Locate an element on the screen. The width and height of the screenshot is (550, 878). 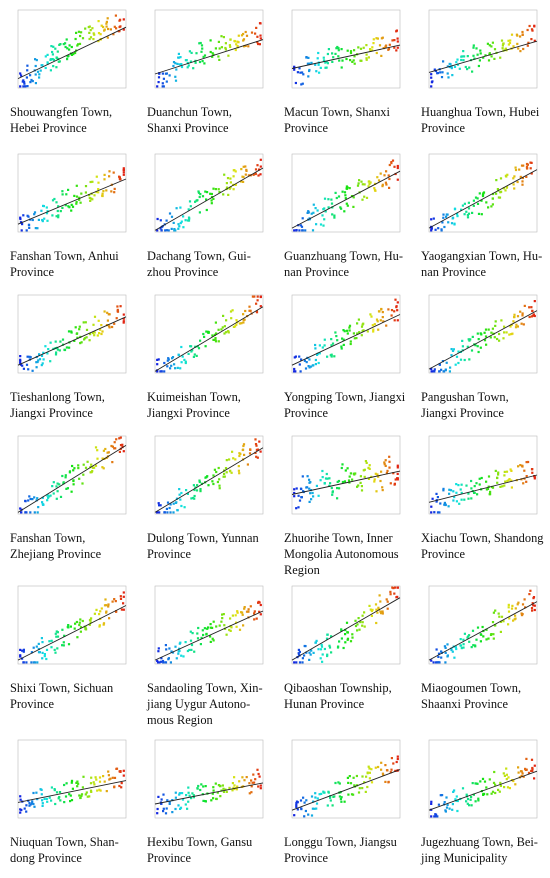
plot-frame is located at coordinates (346, 779).